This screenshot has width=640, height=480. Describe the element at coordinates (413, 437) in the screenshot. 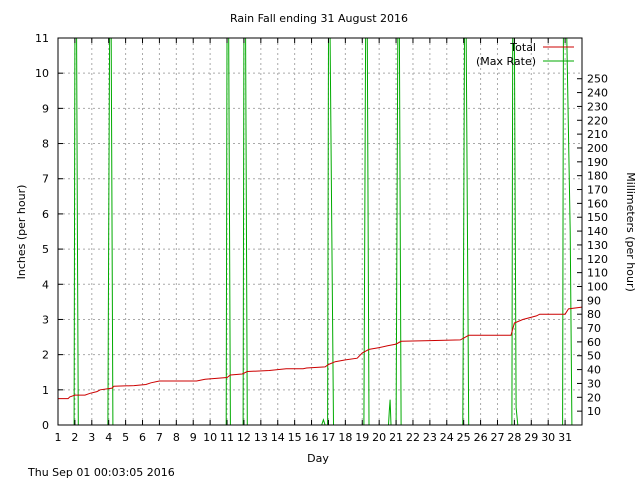

I see `x-tick-label: 22` at that location.